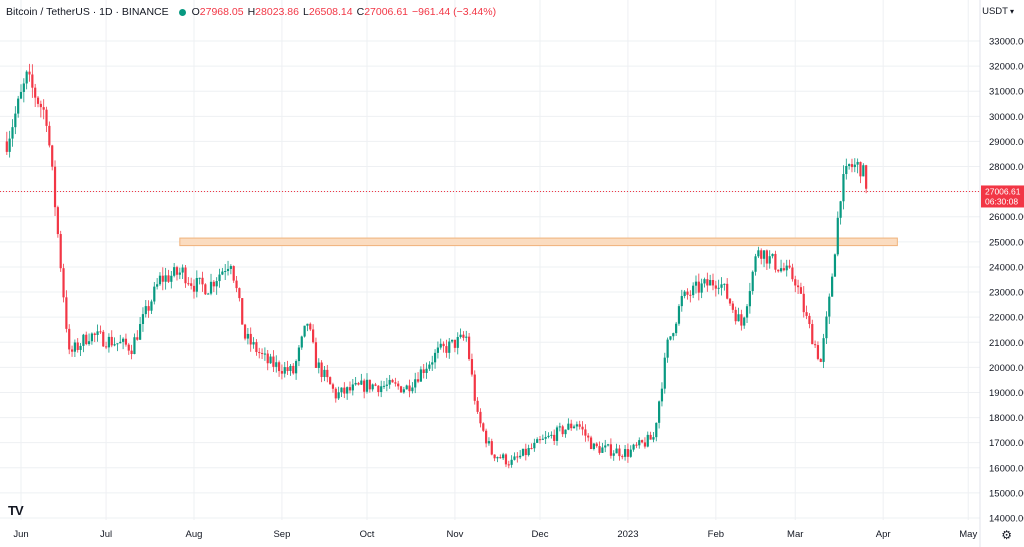  I want to click on resistance-zone, so click(538, 242).